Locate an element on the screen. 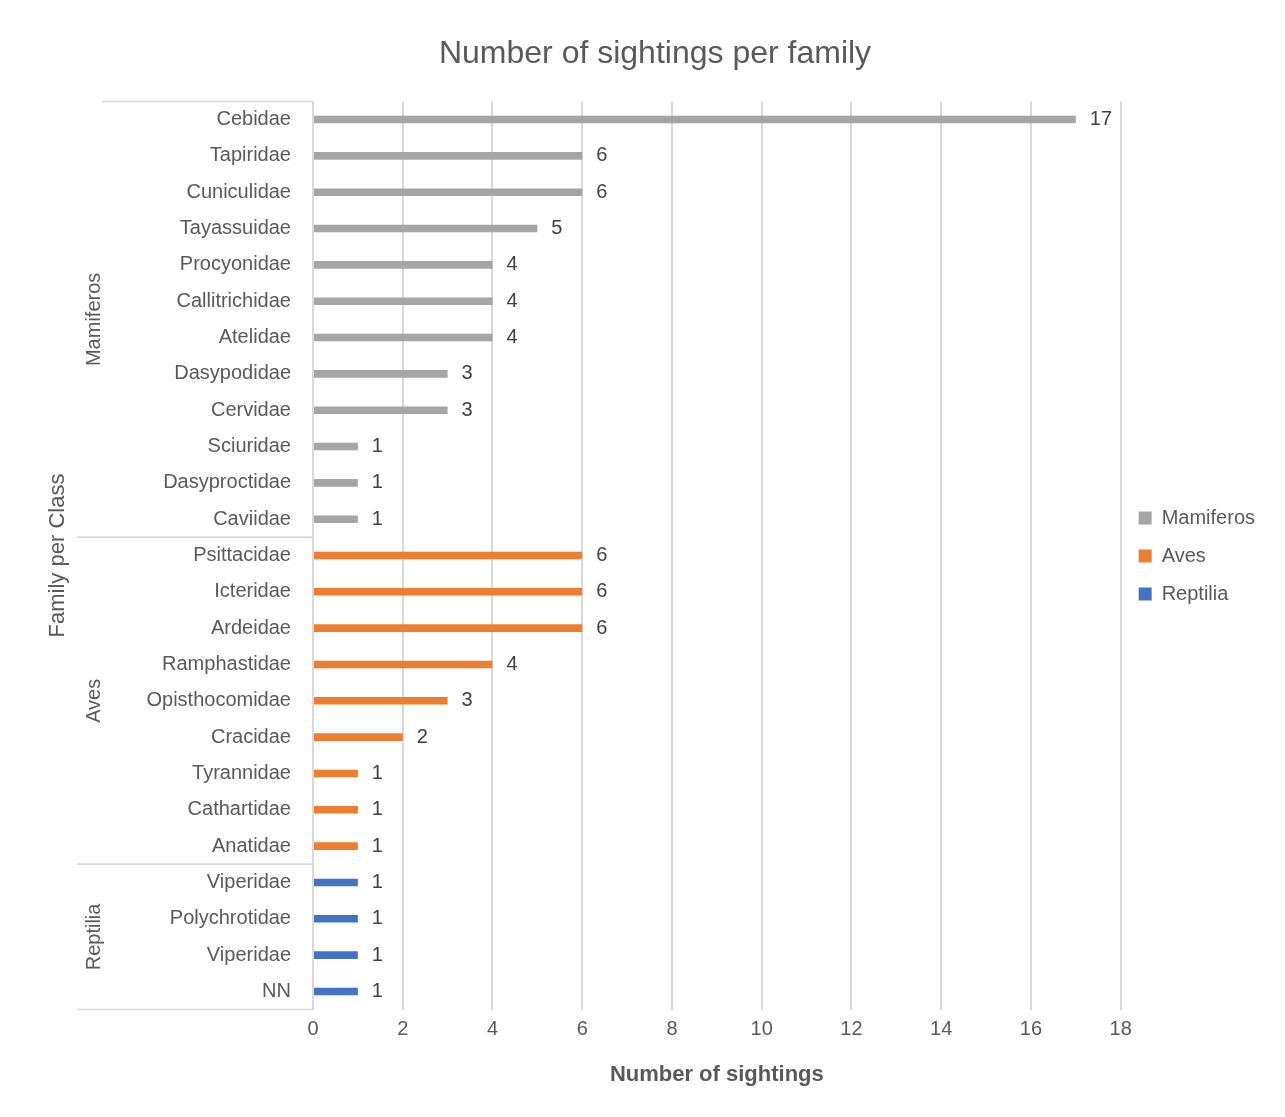  x-tick-label: 18 is located at coordinates (1120, 1028).